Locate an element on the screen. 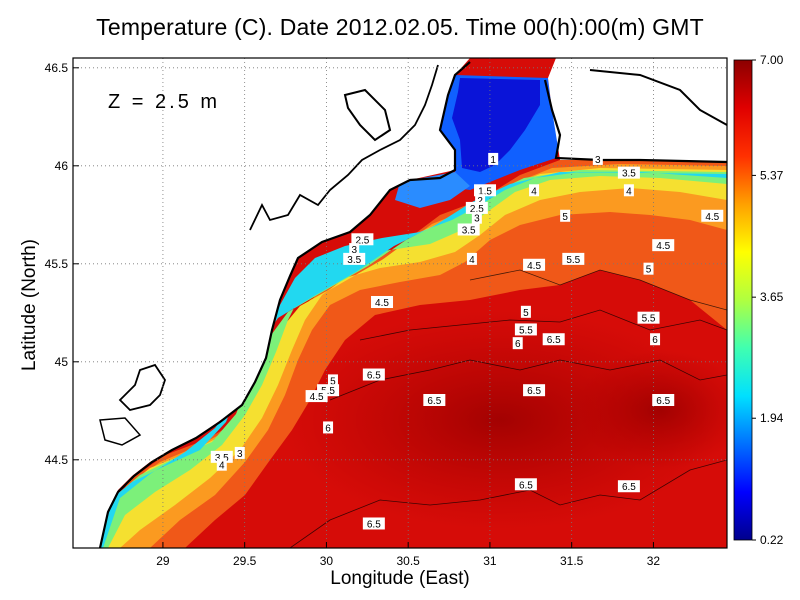 This screenshot has height=600, width=800. y-tick-label: 45 is located at coordinates (62, 362).